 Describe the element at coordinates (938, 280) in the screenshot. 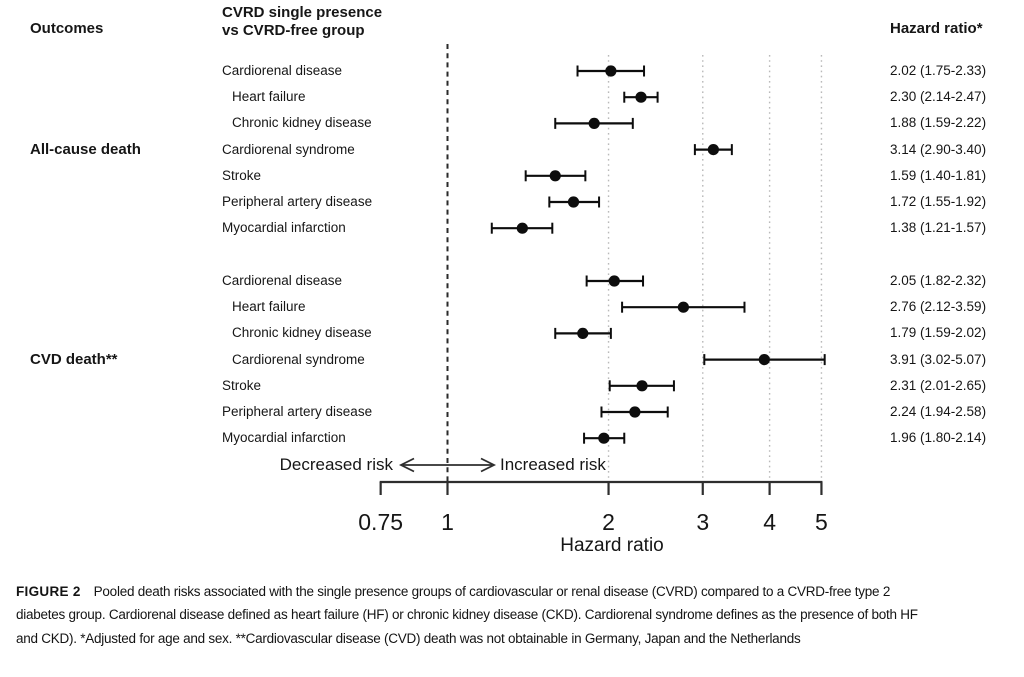

I see `hazard-ratio-value: 2.05 (1.82-2.32)` at that location.